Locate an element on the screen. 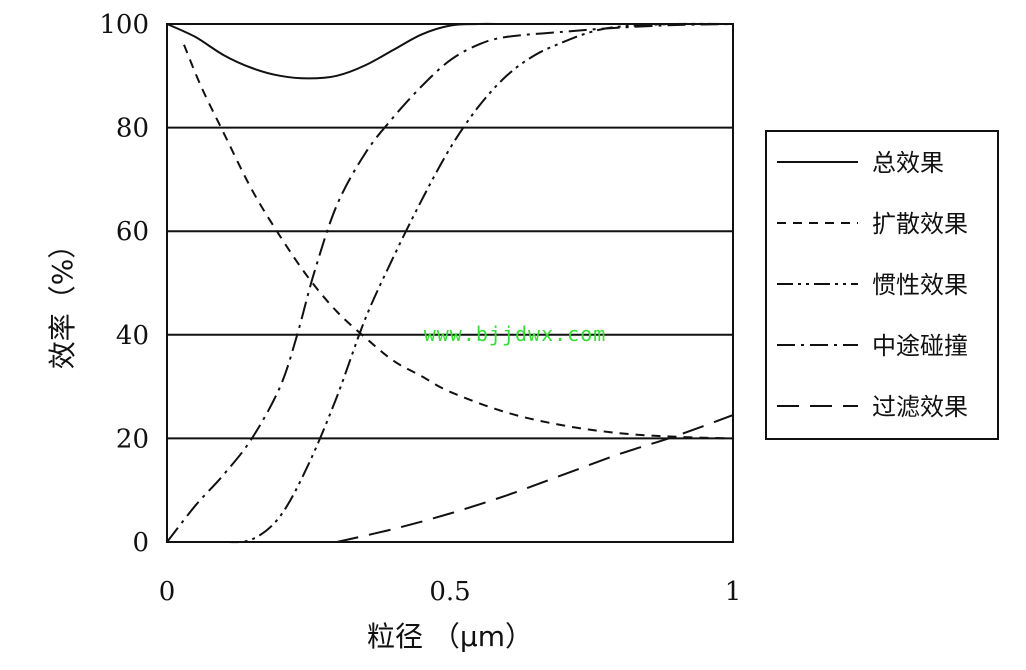  legend-label: 惯性效果 is located at coordinates (920, 285).